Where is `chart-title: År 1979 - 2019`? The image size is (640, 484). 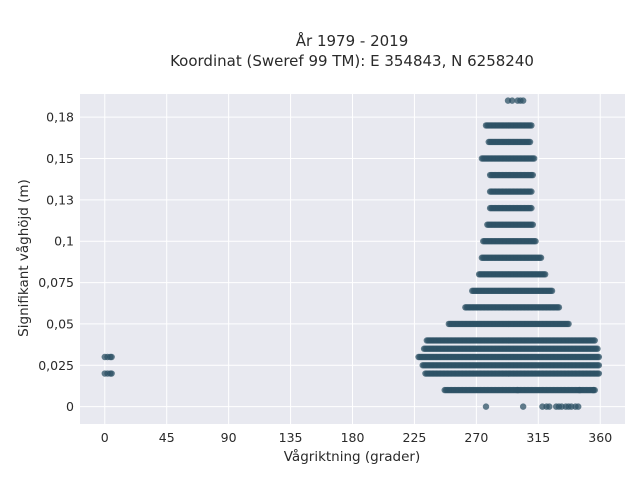
chart-title: År 1979 - 2019 is located at coordinates (352, 40).